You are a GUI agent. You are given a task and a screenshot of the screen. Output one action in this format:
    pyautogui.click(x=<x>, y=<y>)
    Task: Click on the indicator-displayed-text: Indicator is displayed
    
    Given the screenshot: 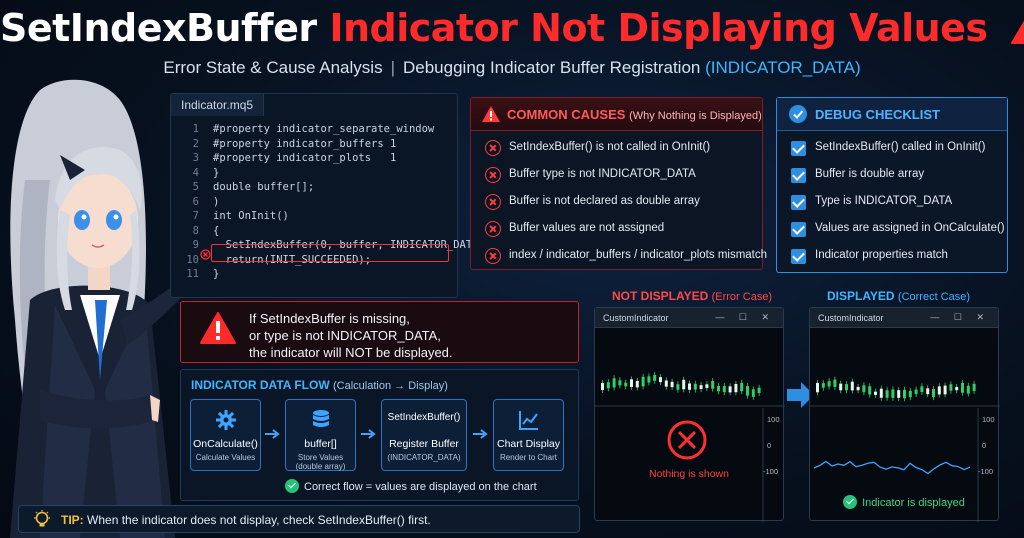 What is the action you would take?
    pyautogui.click(x=913, y=503)
    